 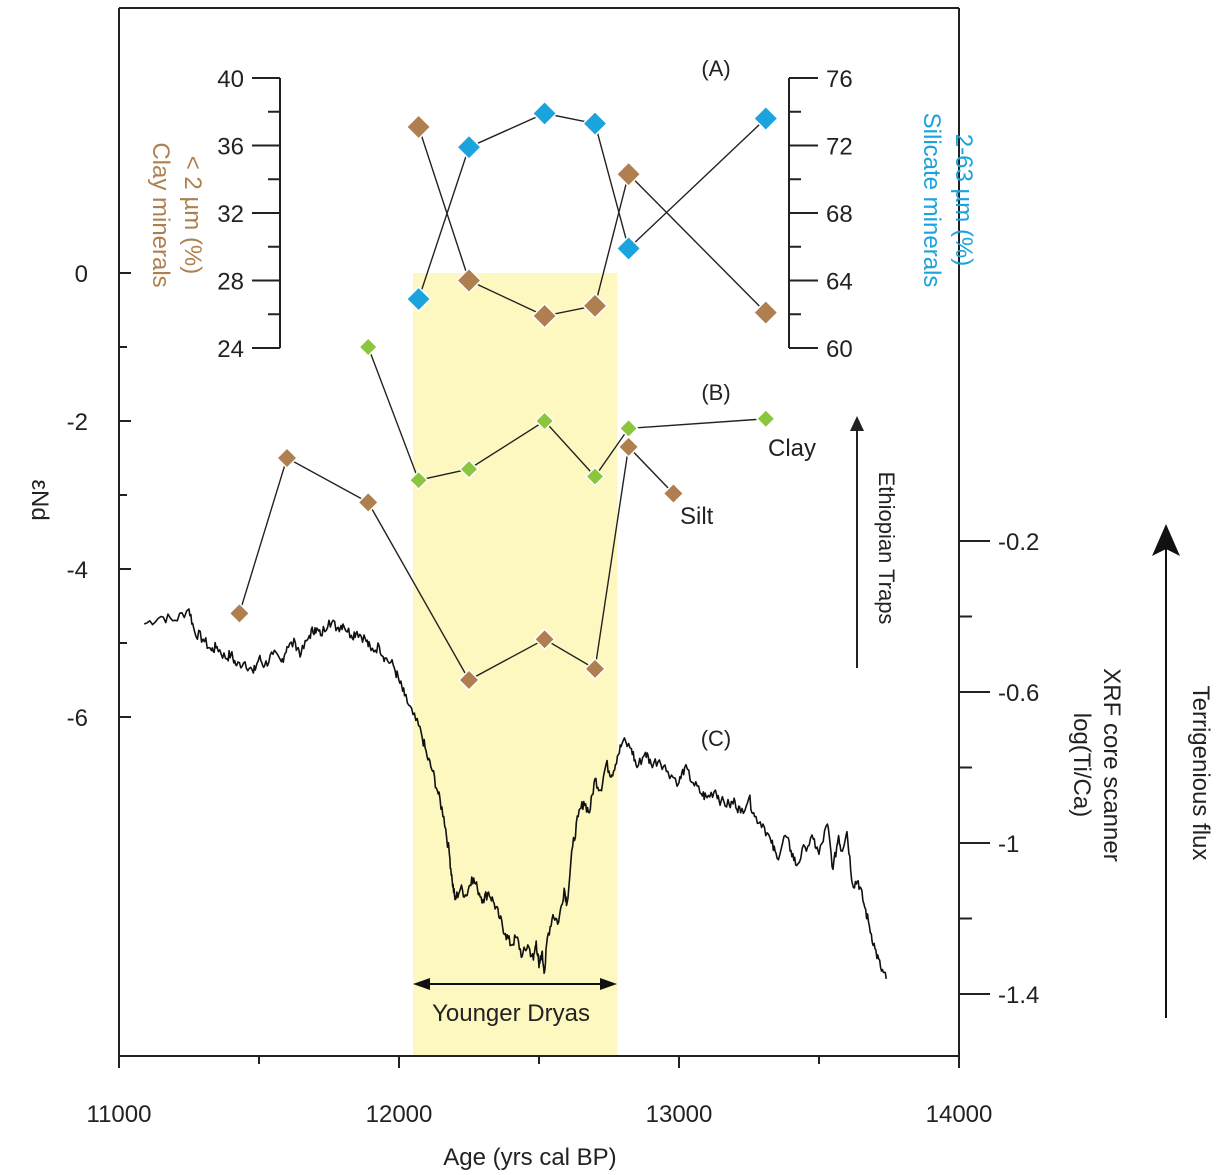 What do you see at coordinates (456, 563) in the screenshot?
I see `silt-series-line` at bounding box center [456, 563].